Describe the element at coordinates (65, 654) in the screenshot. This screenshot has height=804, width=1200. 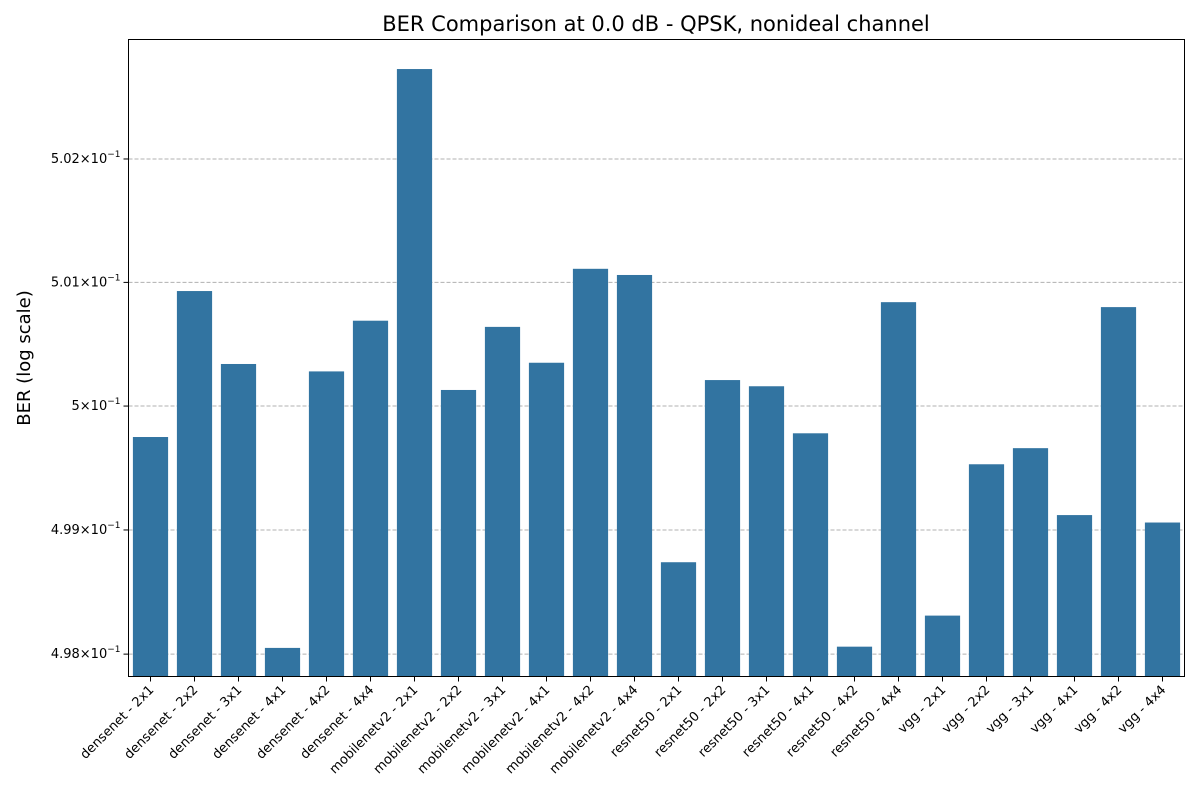
I see `y-tick-mantissa: 4.98` at that location.